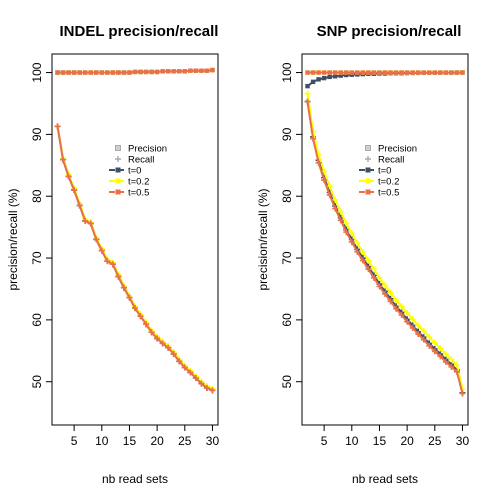 Image resolution: width=500 pixels, height=500 pixels. What do you see at coordinates (141, 160) in the screenshot?
I see `legend-label: Recall` at bounding box center [141, 160].